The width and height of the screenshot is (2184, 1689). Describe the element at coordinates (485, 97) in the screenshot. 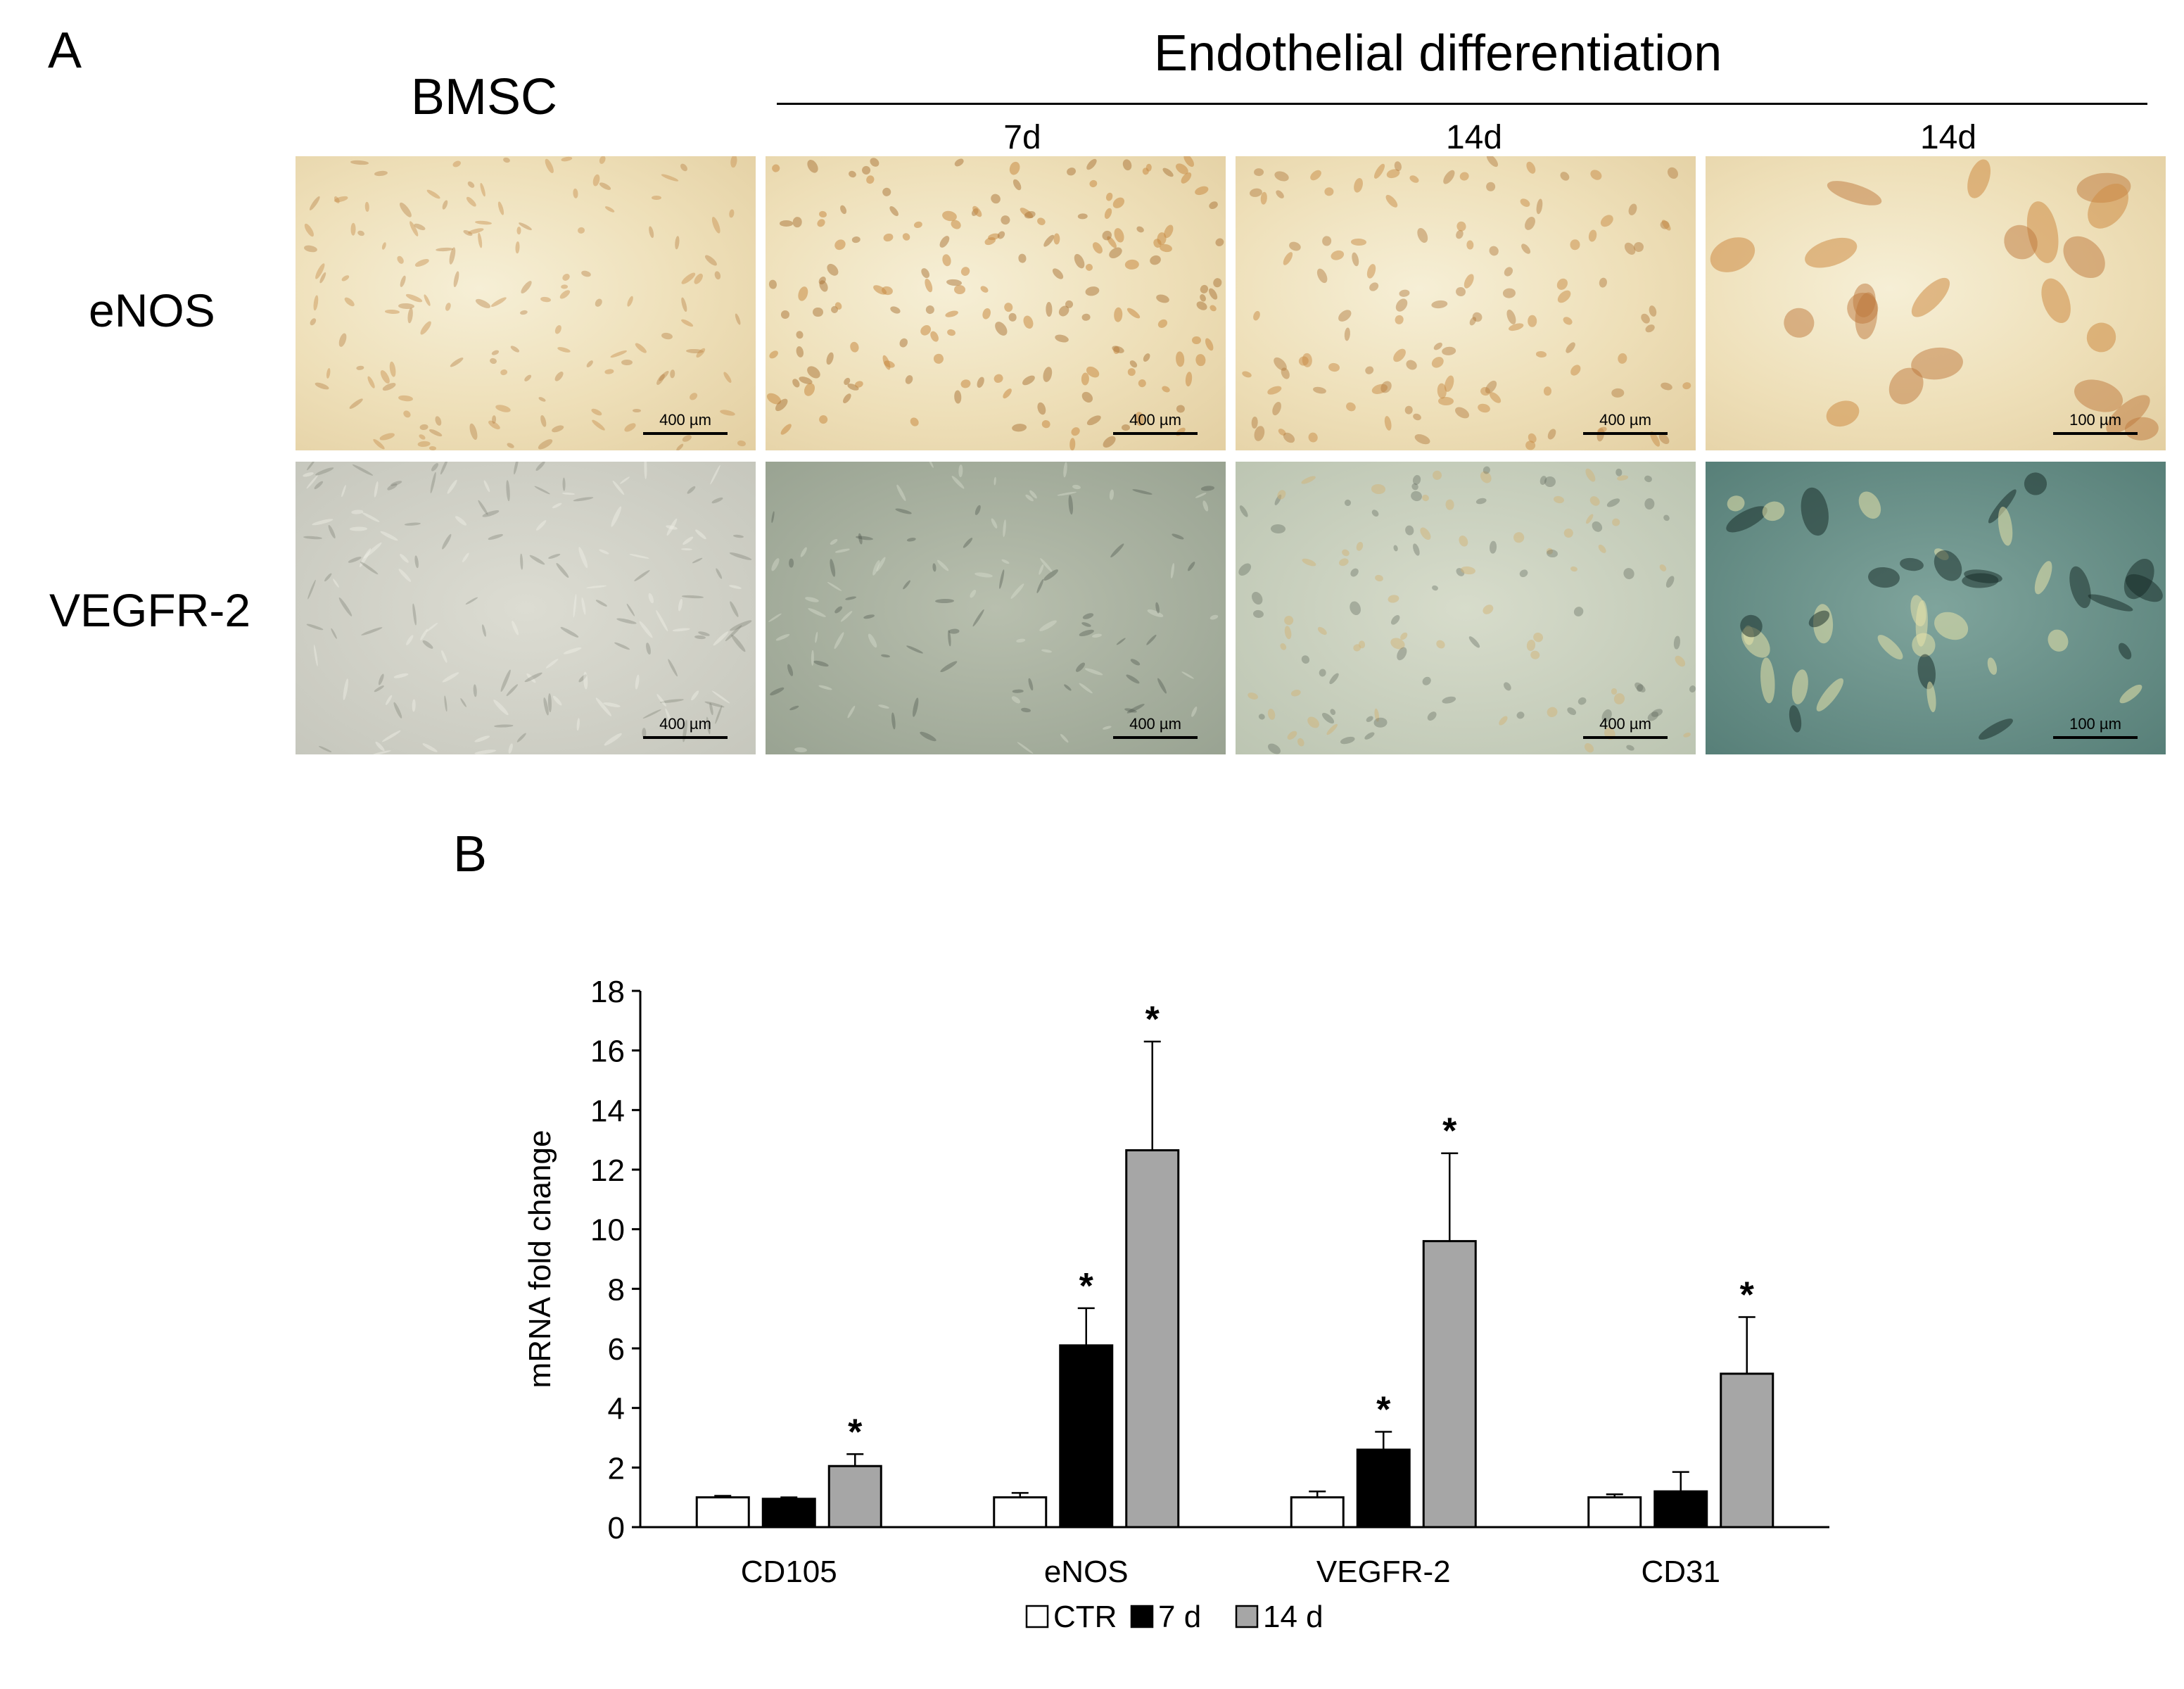

I see `bmsc-header: BMSC` at that location.